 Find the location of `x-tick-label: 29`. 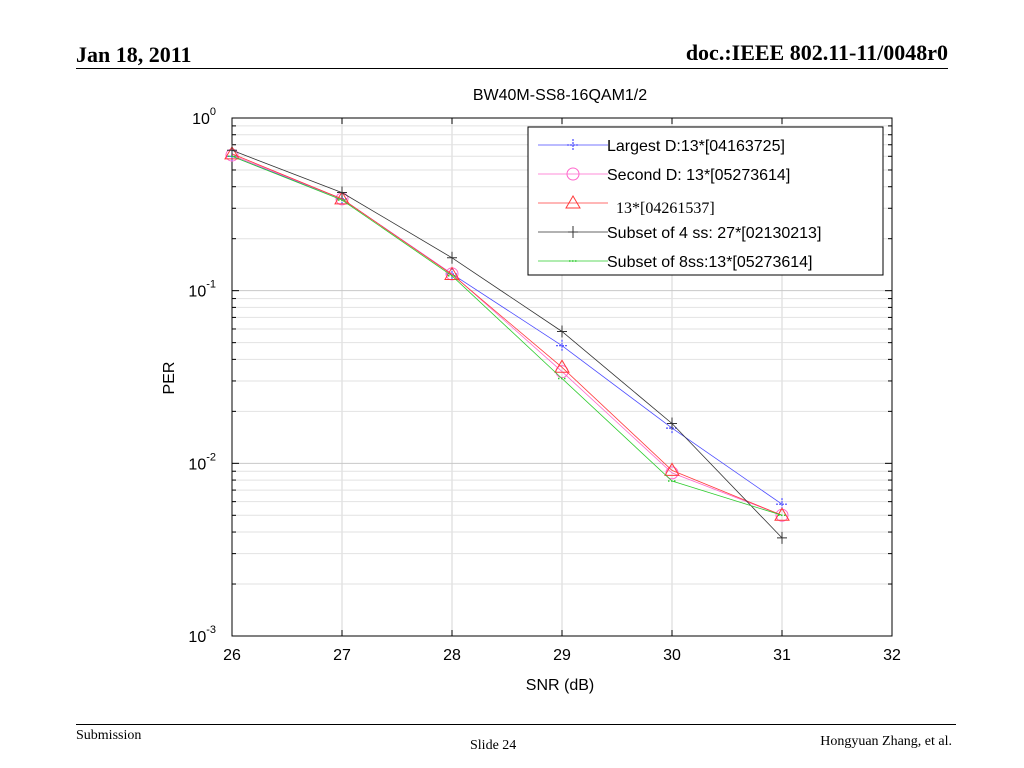

x-tick-label: 29 is located at coordinates (562, 655).